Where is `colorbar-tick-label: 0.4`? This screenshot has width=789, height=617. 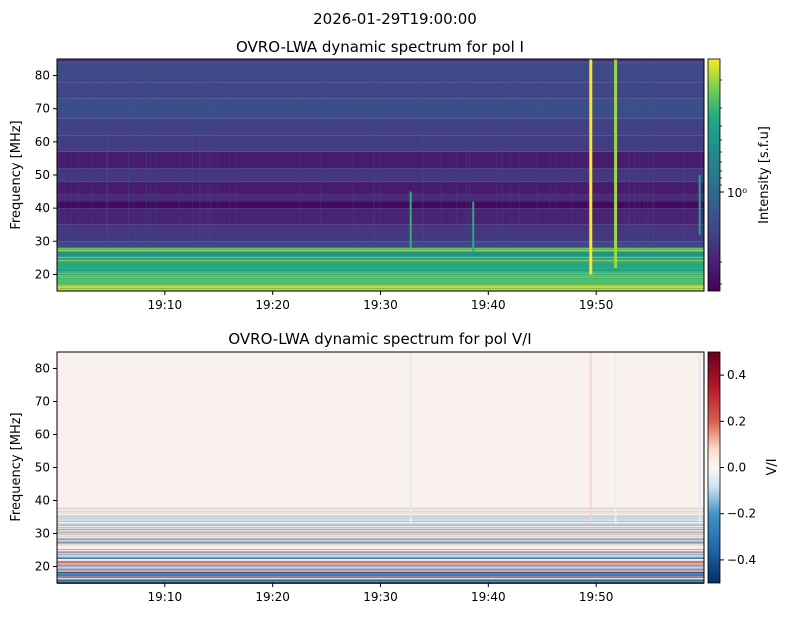
colorbar-tick-label: 0.4 is located at coordinates (736, 375).